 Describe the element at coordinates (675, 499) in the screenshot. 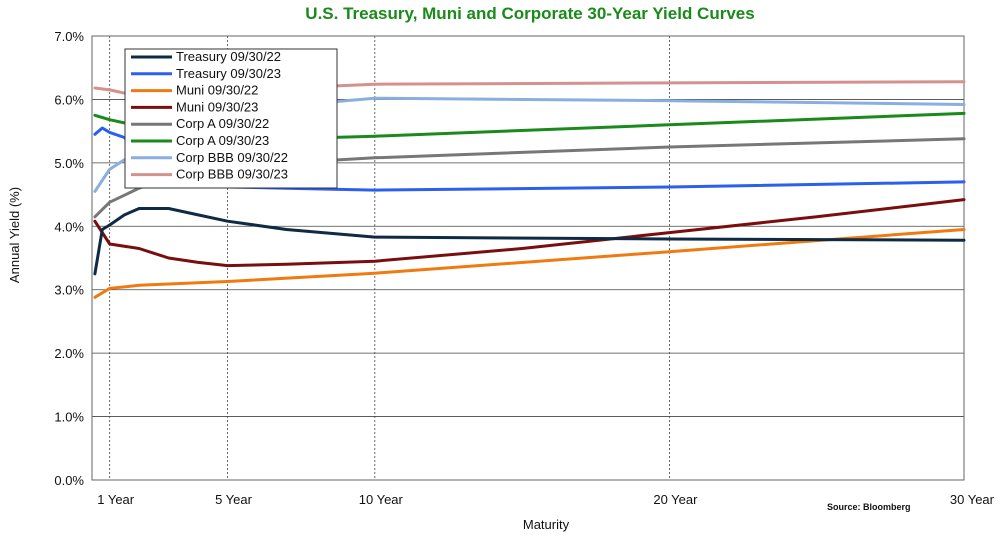

I see `x-tick-label: 20 Year` at that location.